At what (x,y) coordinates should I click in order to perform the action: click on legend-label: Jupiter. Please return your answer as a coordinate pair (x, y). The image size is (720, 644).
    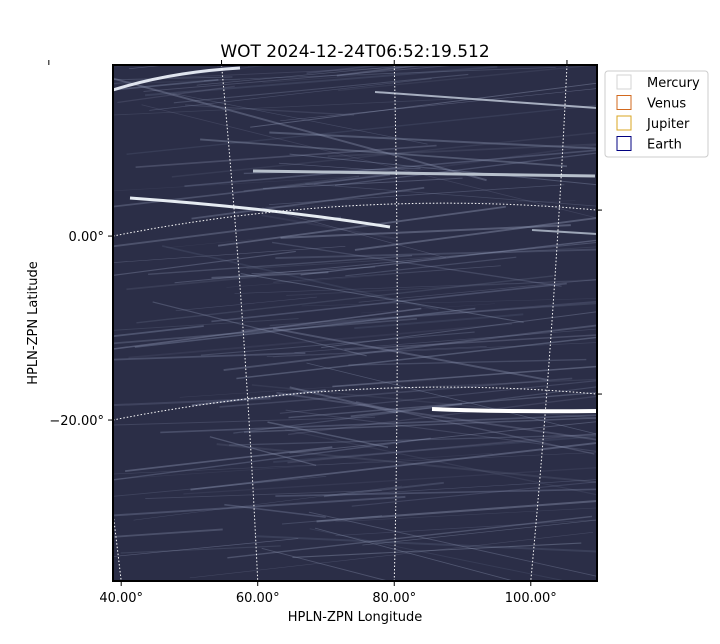
    Looking at the image, I should click on (668, 124).